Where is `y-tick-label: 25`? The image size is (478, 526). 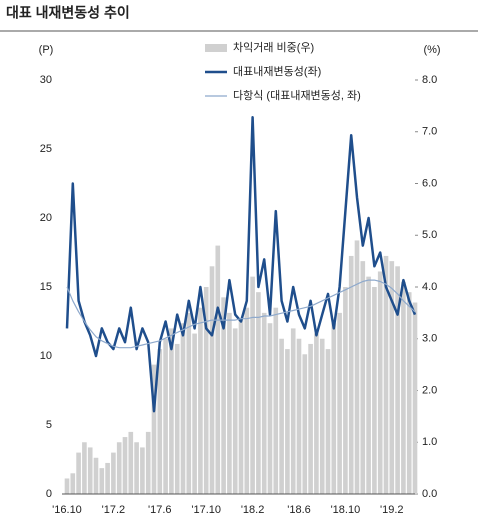 y-tick-label: 25 is located at coordinates (46, 149).